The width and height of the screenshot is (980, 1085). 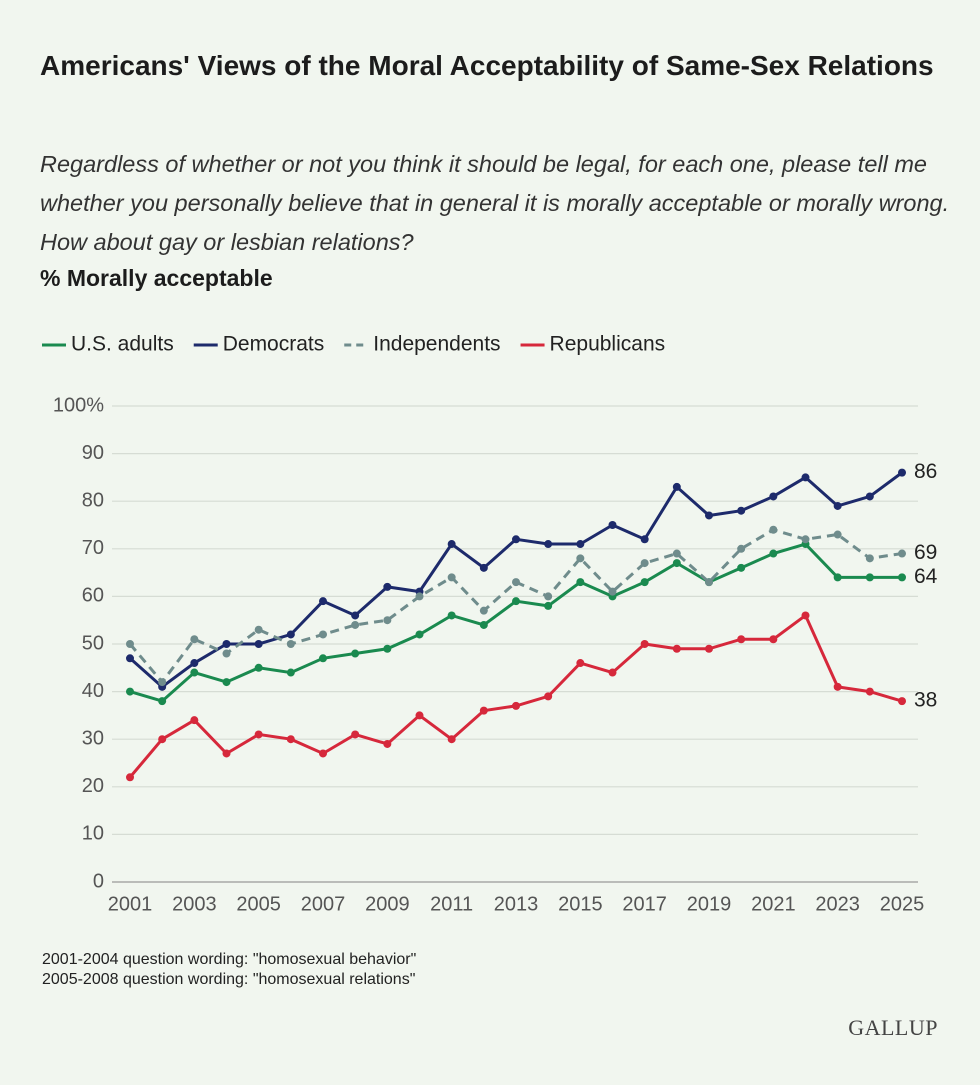 What do you see at coordinates (130, 904) in the screenshot?
I see `x-tick-label: 2001` at bounding box center [130, 904].